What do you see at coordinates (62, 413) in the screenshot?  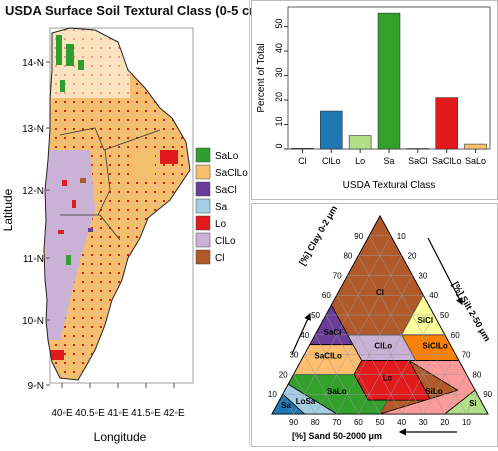 I see `map-x-tick-label: 40◦E` at bounding box center [62, 413].